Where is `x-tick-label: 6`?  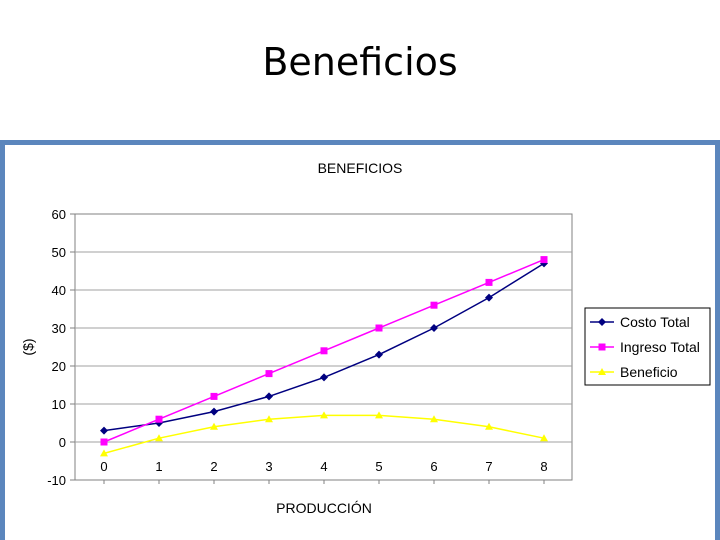
x-tick-label: 6 is located at coordinates (433, 466).